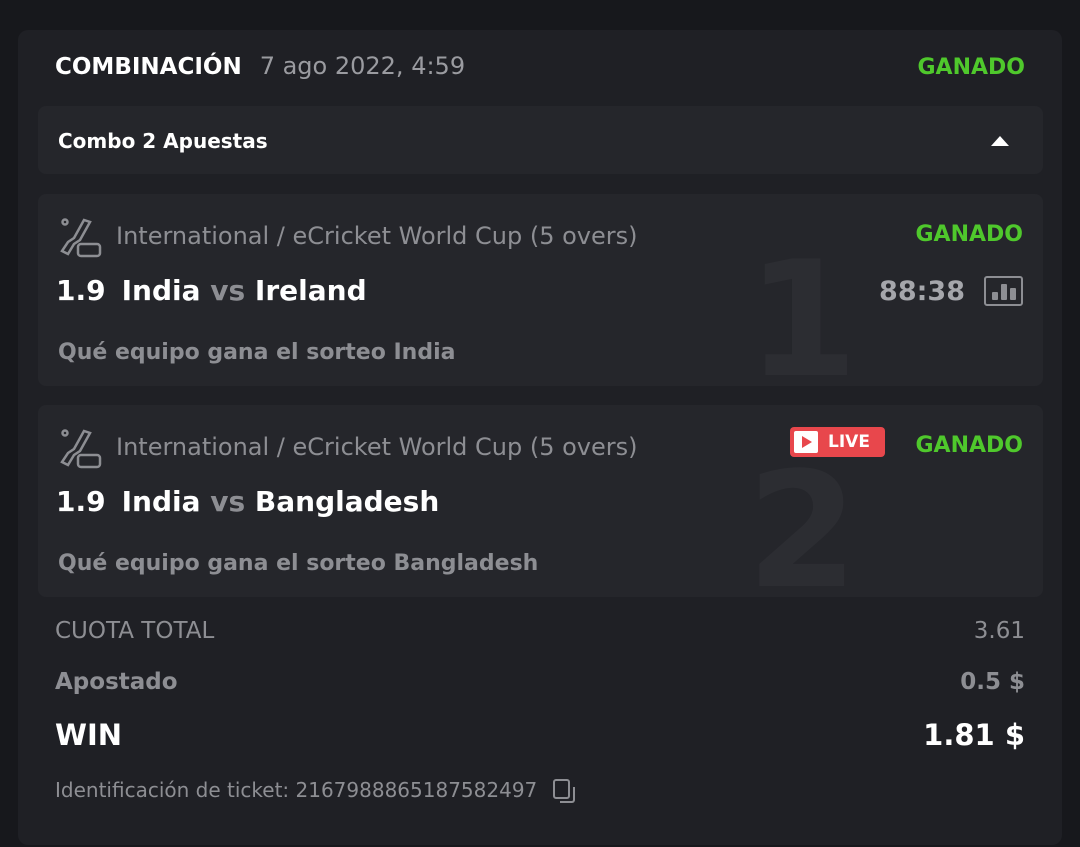 The height and width of the screenshot is (847, 1080). I want to click on selection: Qué equipo gana el sorteo Bangladesh, so click(298, 563).